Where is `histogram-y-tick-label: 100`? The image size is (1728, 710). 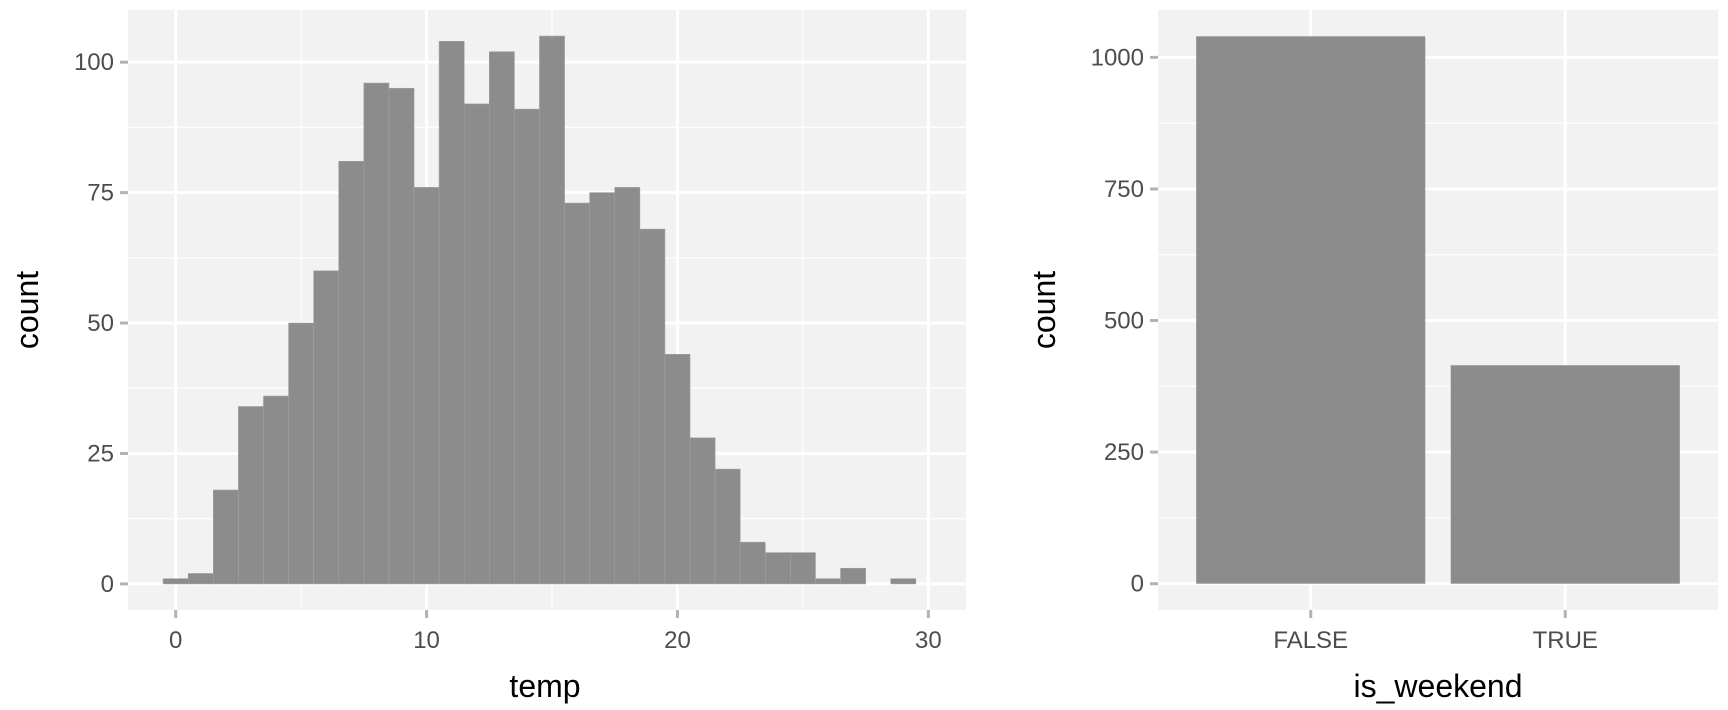 histogram-y-tick-label: 100 is located at coordinates (94, 62).